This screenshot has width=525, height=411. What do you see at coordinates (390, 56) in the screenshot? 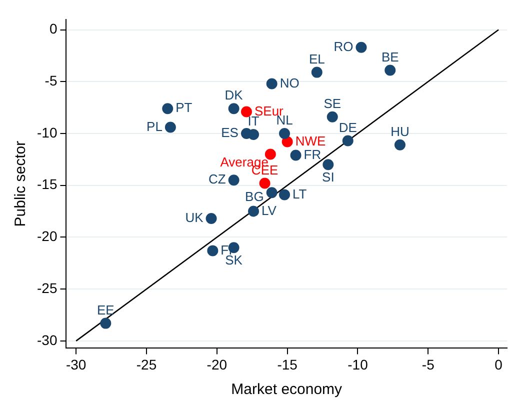
I see `data-label: BE` at bounding box center [390, 56].